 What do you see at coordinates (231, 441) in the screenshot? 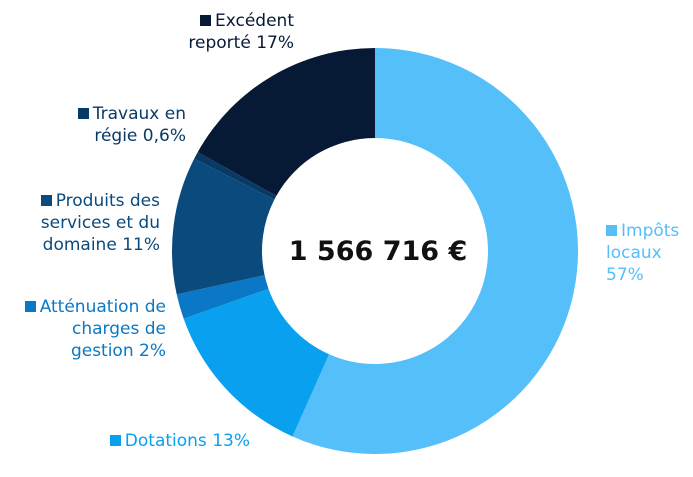
I see `value-label: 13%` at bounding box center [231, 441].